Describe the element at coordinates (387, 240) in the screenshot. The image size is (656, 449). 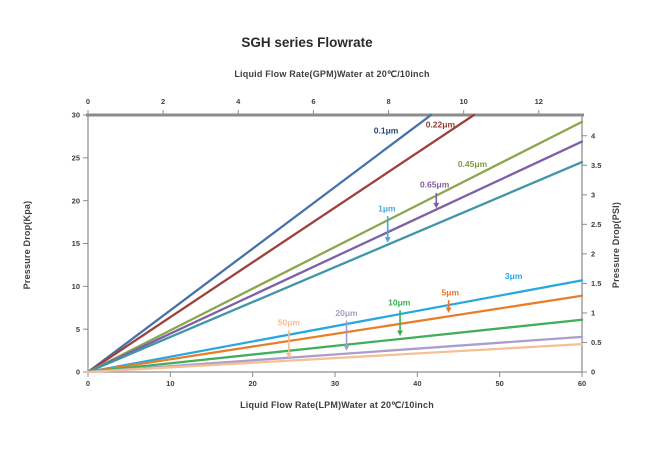
I see `series-arrow-head-1μm` at that location.